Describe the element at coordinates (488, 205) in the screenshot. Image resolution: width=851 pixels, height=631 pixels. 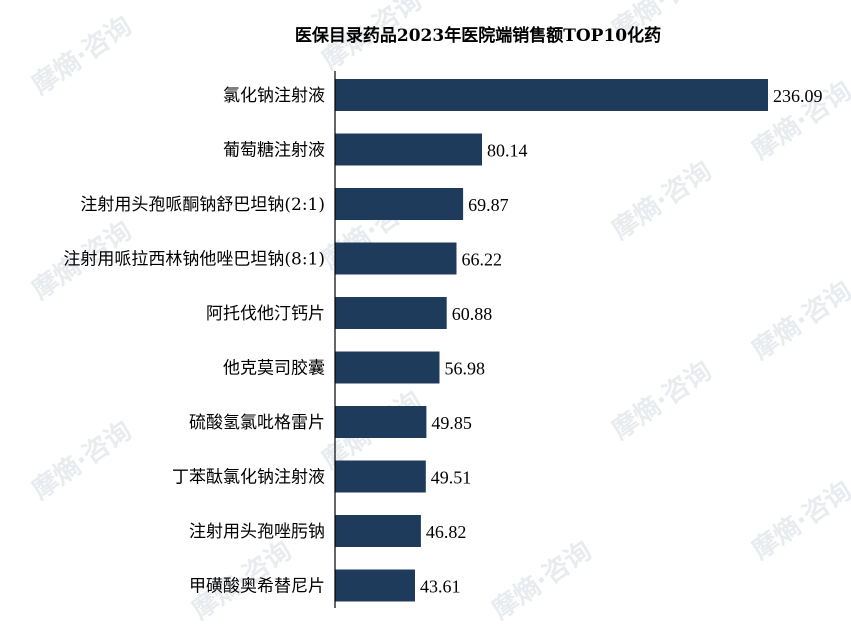
I see `value-label-2: 69.87` at that location.